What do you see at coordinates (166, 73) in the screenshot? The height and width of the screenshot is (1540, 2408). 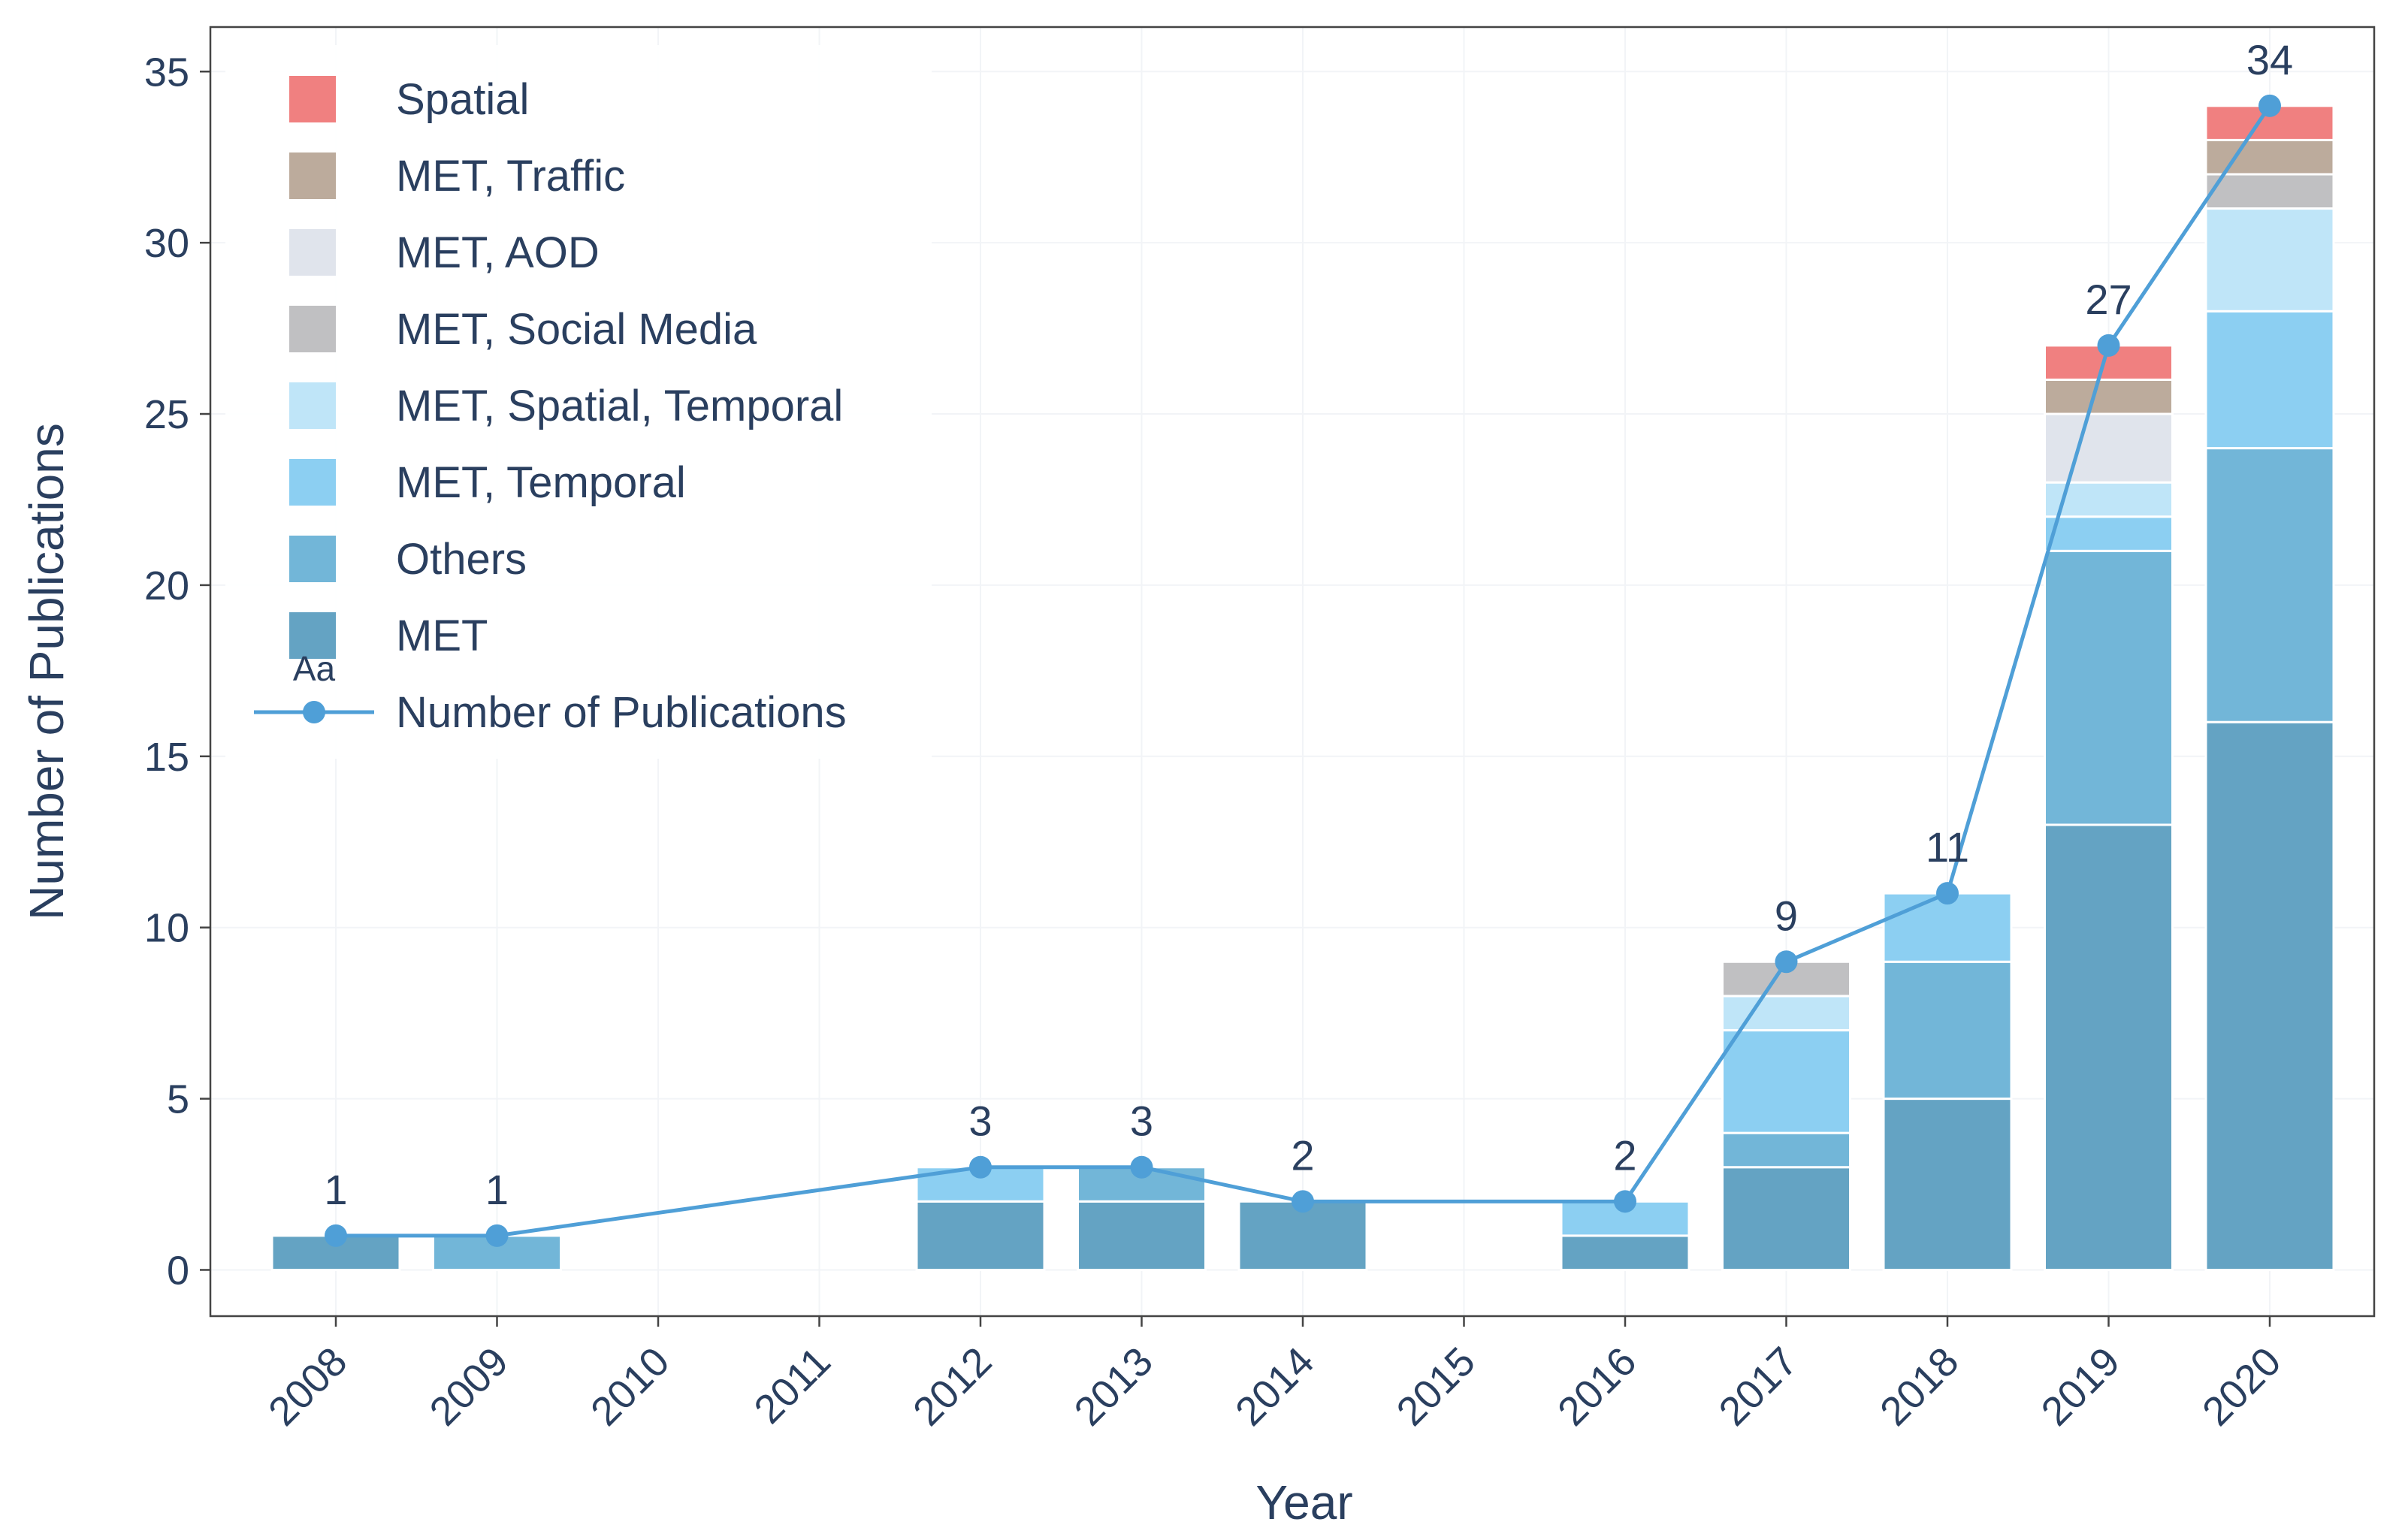 I see `y-tick-label: 35` at bounding box center [166, 73].